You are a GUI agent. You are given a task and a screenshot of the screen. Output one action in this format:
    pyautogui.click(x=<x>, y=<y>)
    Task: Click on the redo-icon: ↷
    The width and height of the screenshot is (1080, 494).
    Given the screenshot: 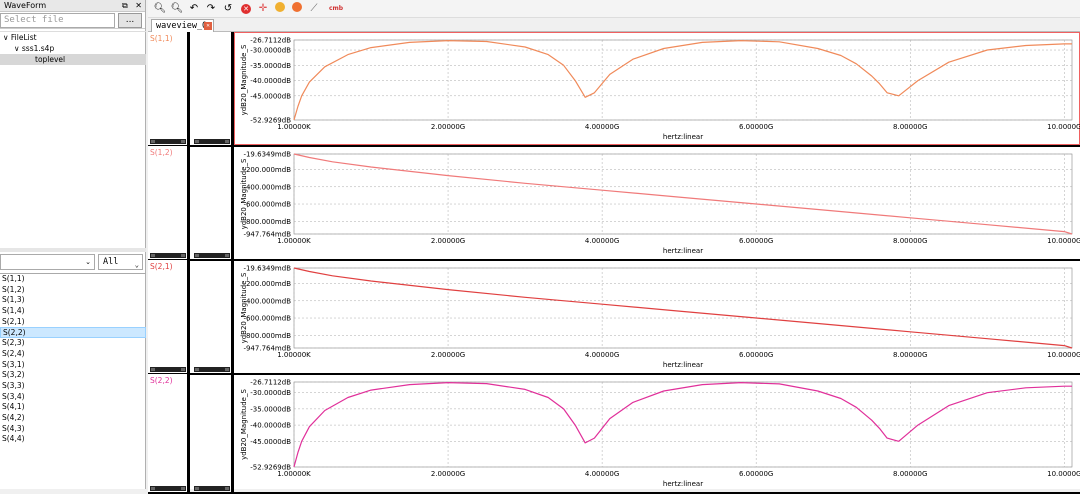 What is the action you would take?
    pyautogui.click(x=211, y=8)
    